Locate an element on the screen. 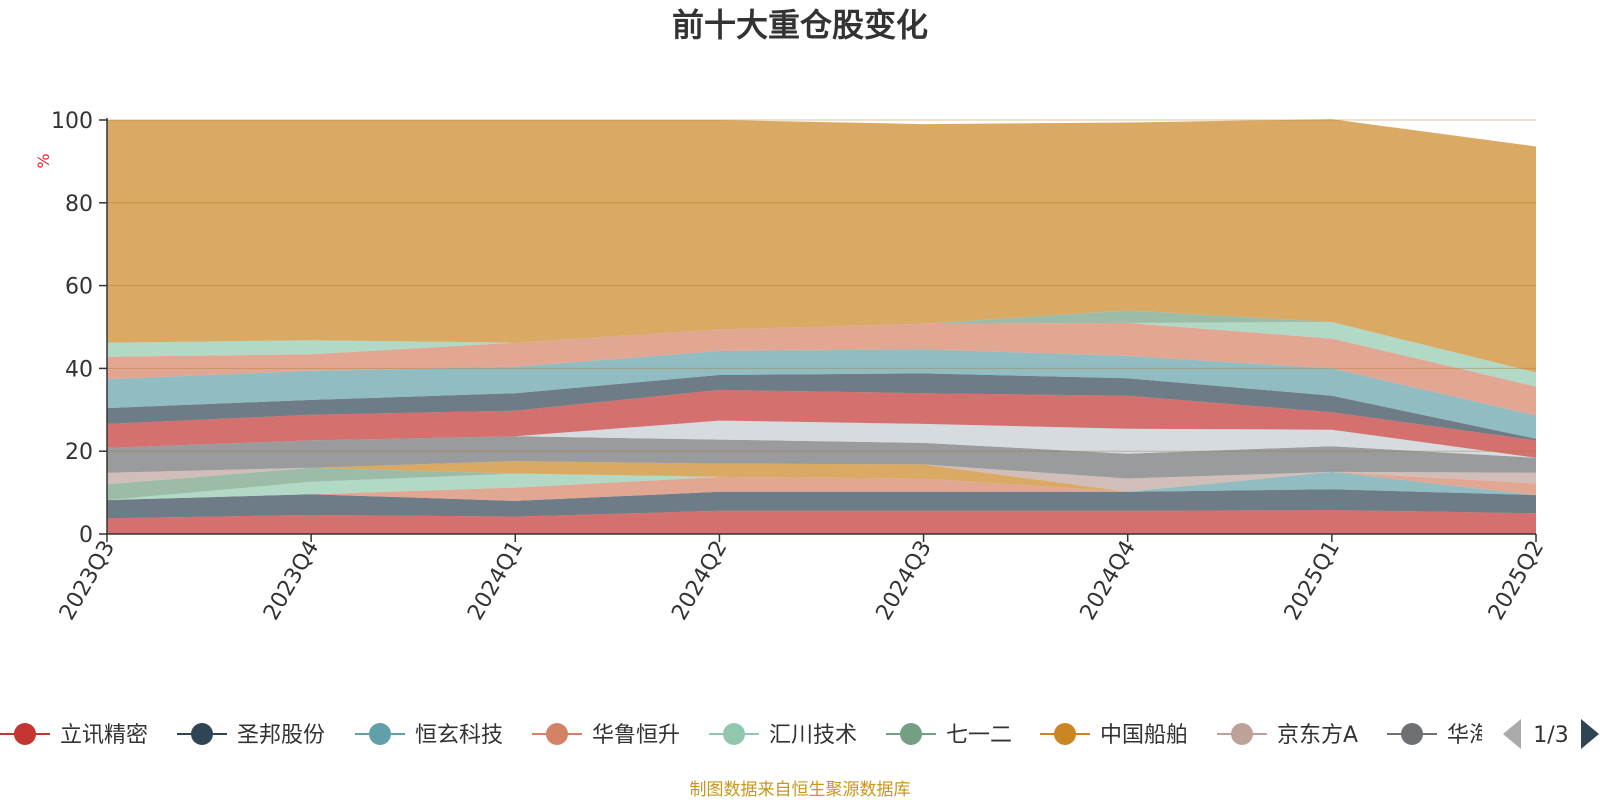 This screenshot has height=800, width=1600. y-tick-label-60: 60 is located at coordinates (79, 287).